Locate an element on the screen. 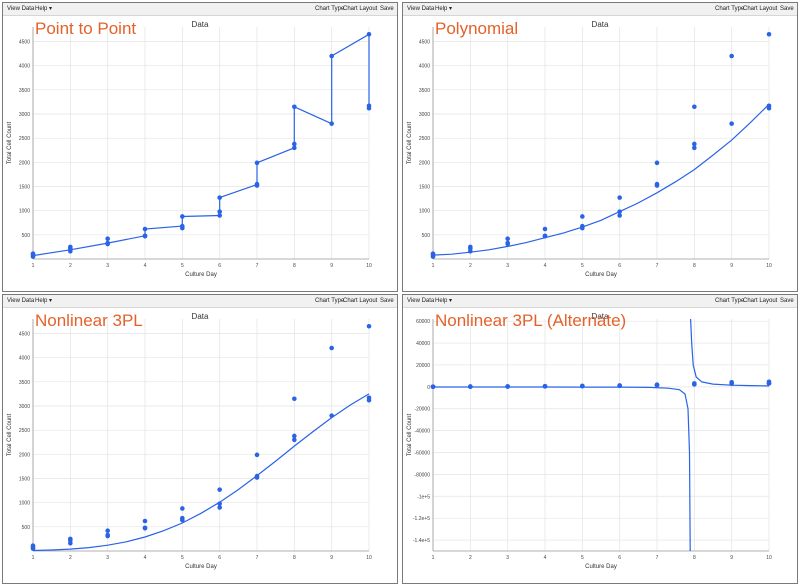 This screenshot has width=800, height=585. y-tick-label: 4500 is located at coordinates (424, 43).